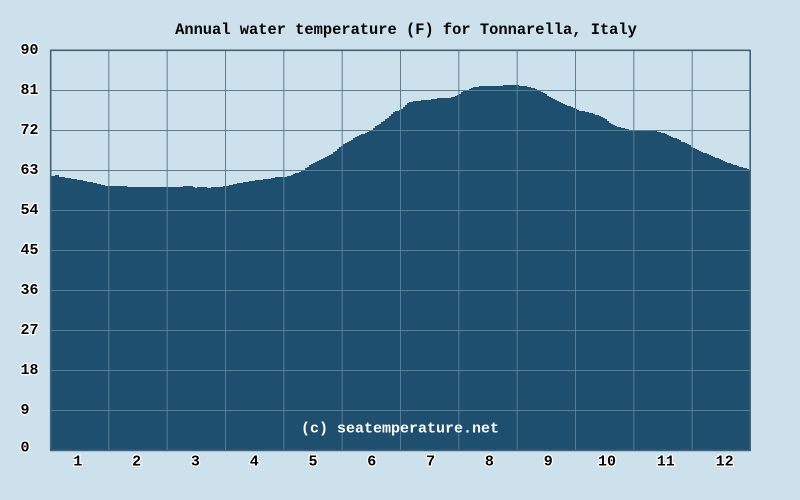  What do you see at coordinates (30, 170) in the screenshot?
I see `svg-text: 63` at bounding box center [30, 170].